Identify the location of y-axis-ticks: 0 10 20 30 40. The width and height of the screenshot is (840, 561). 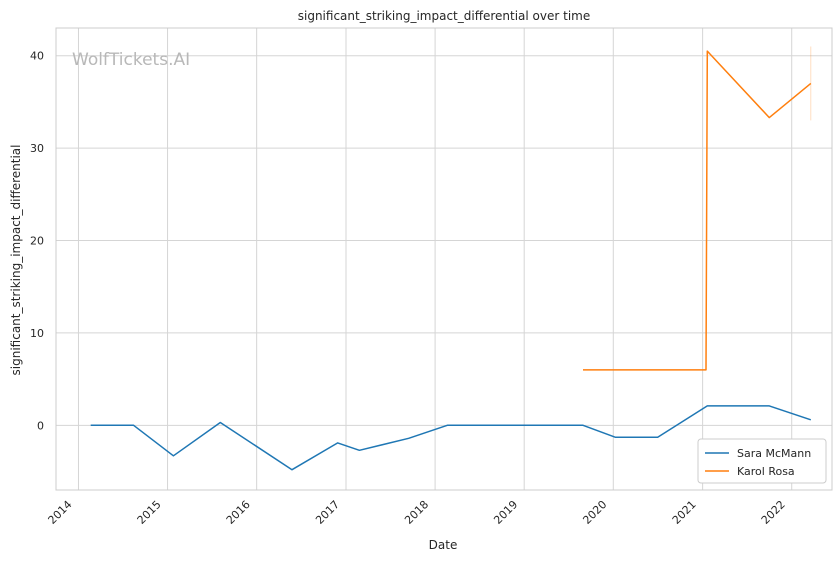
(37, 241).